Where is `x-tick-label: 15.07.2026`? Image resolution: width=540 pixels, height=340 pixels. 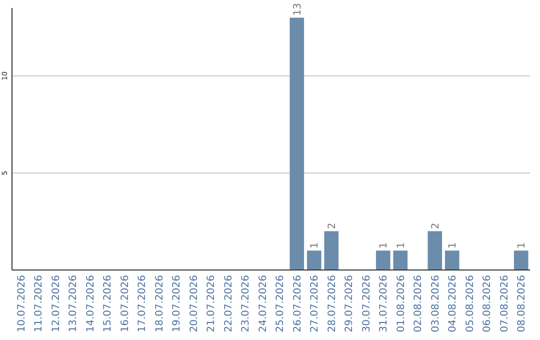 x-tick-label: 15.07.2026 is located at coordinates (108, 303).